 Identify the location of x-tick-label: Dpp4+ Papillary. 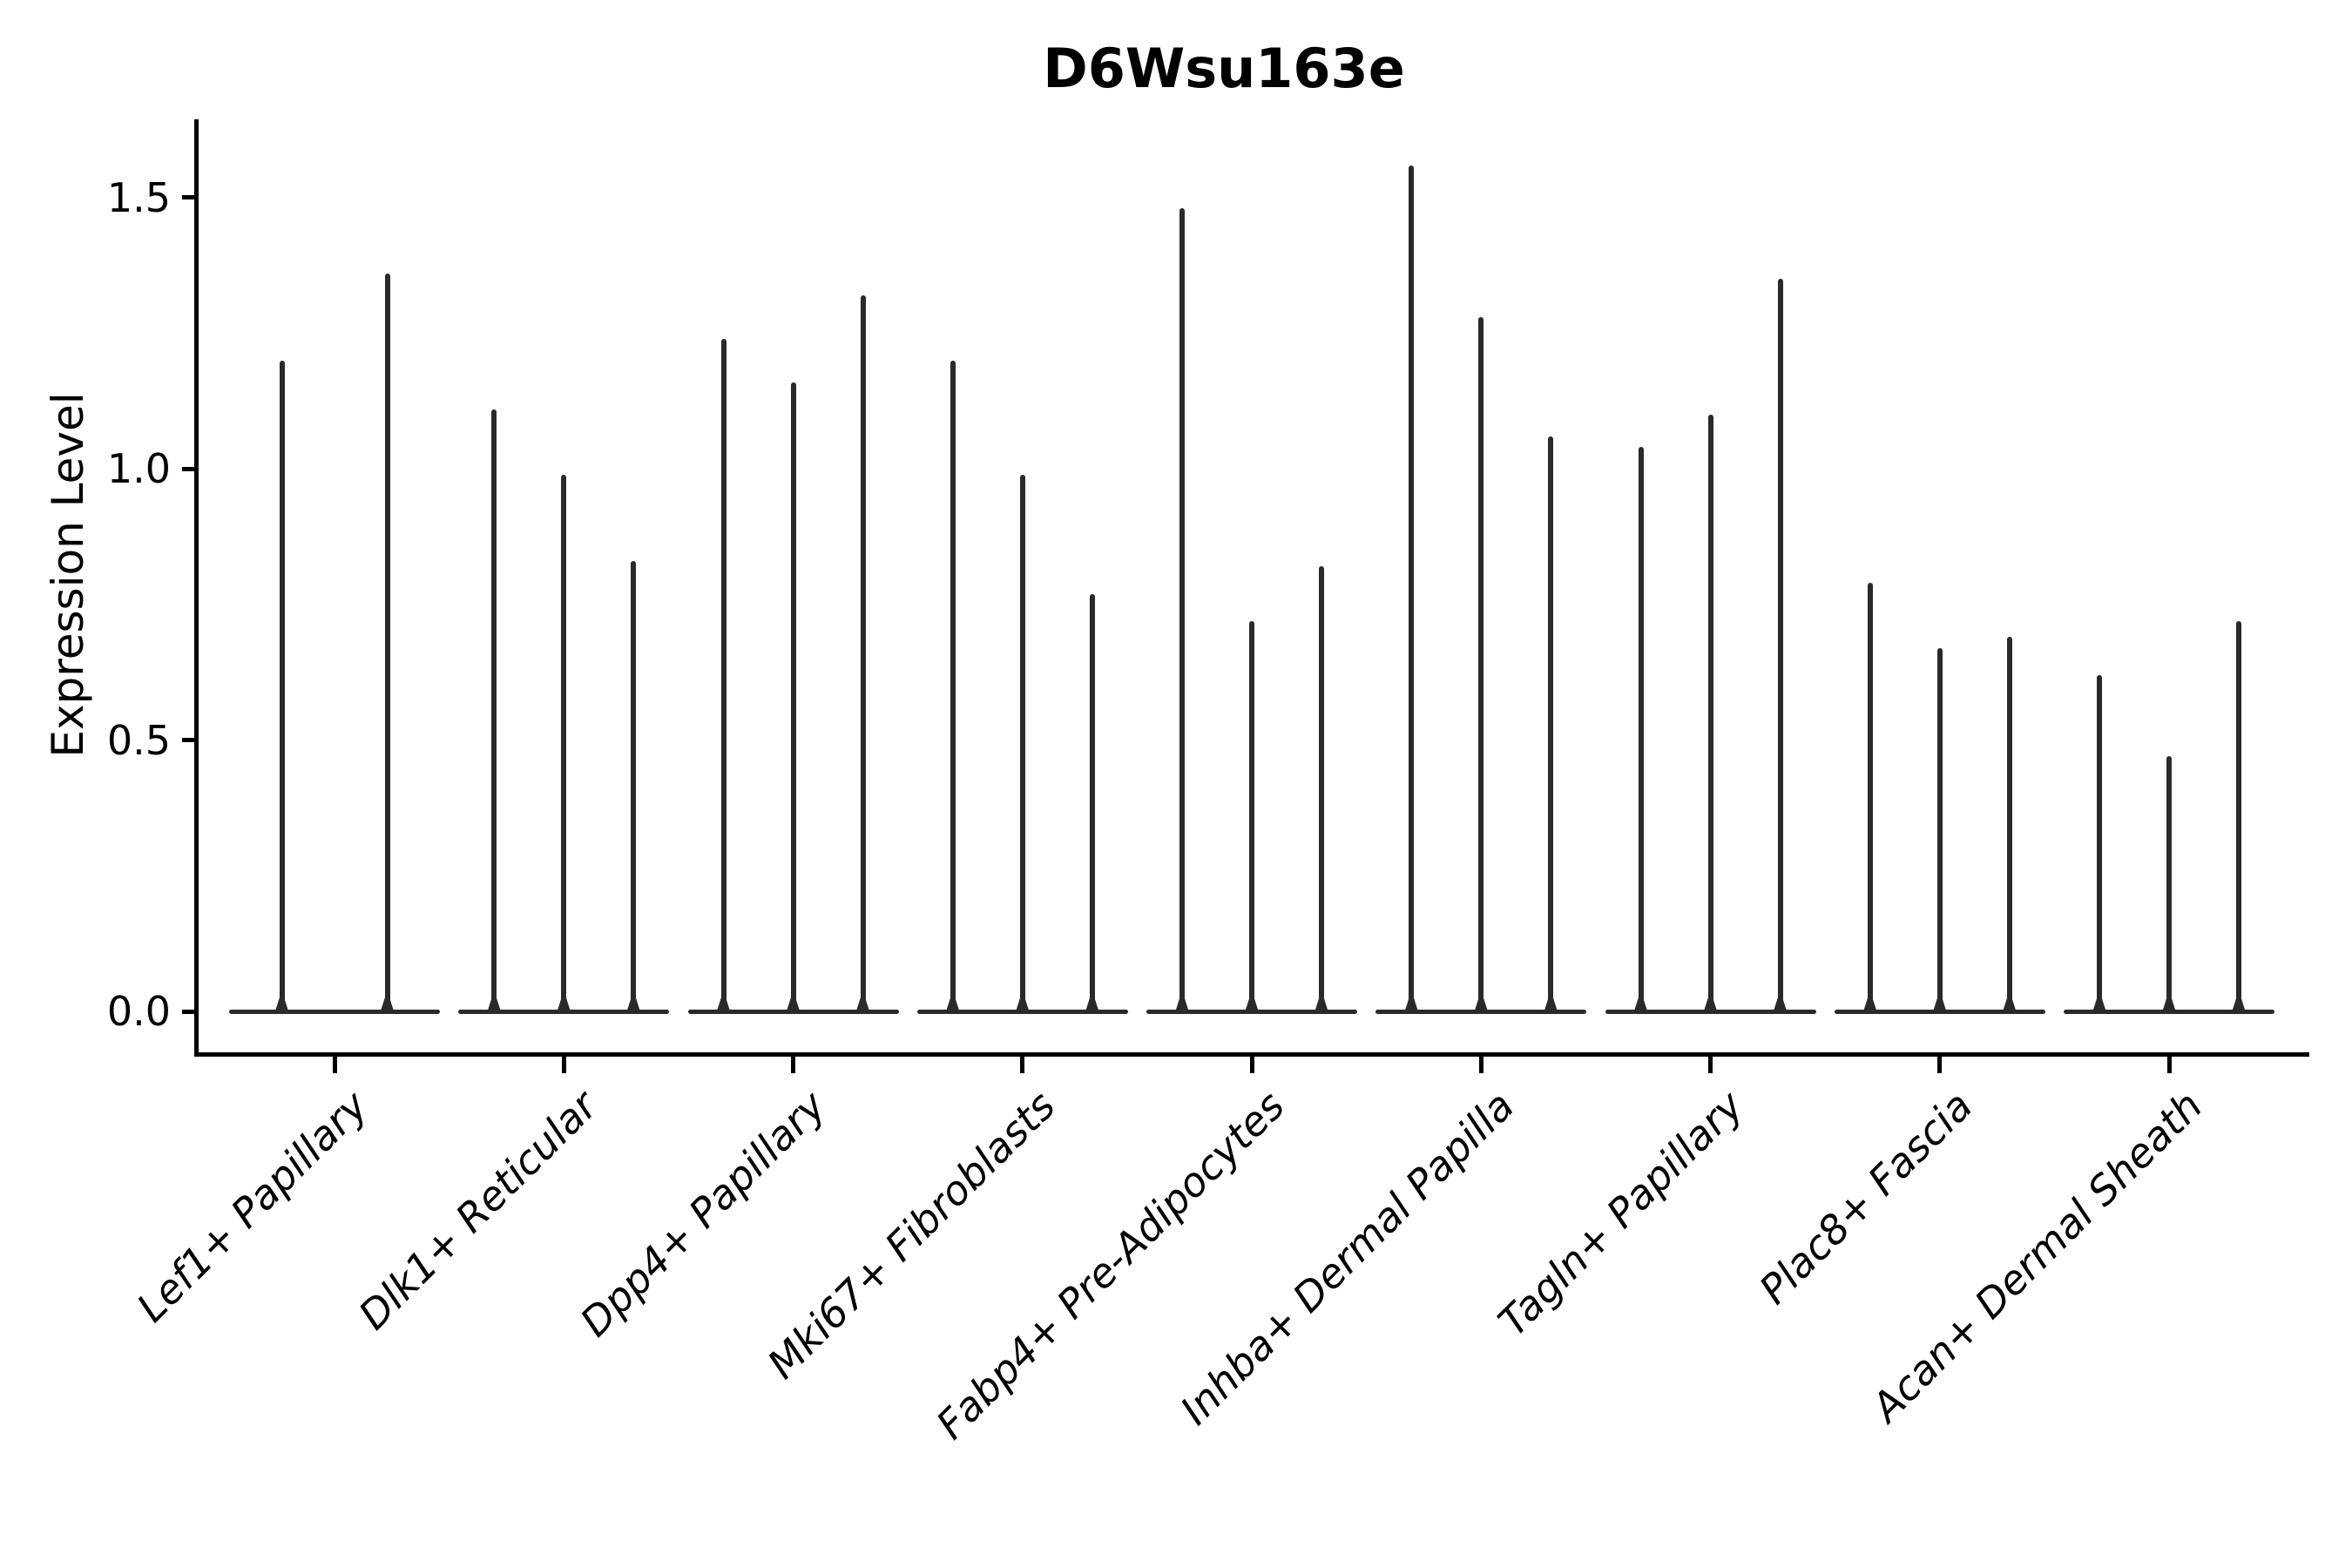
(703, 1214).